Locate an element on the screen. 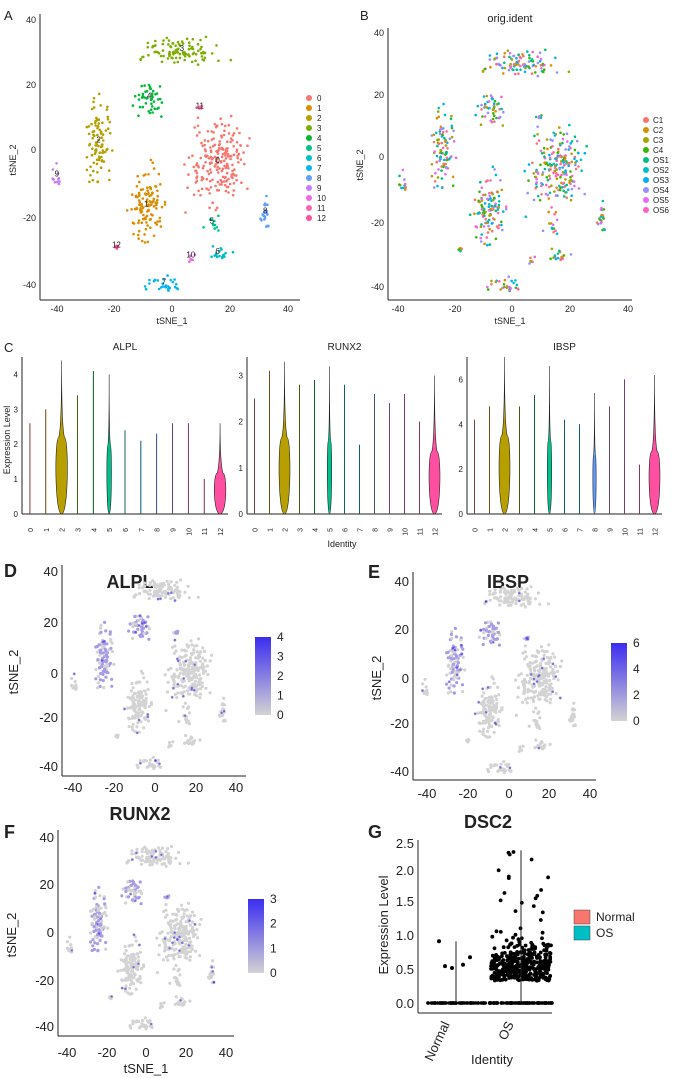 The height and width of the screenshot is (1078, 675). normal-zero-point is located at coordinates (440, 1003).